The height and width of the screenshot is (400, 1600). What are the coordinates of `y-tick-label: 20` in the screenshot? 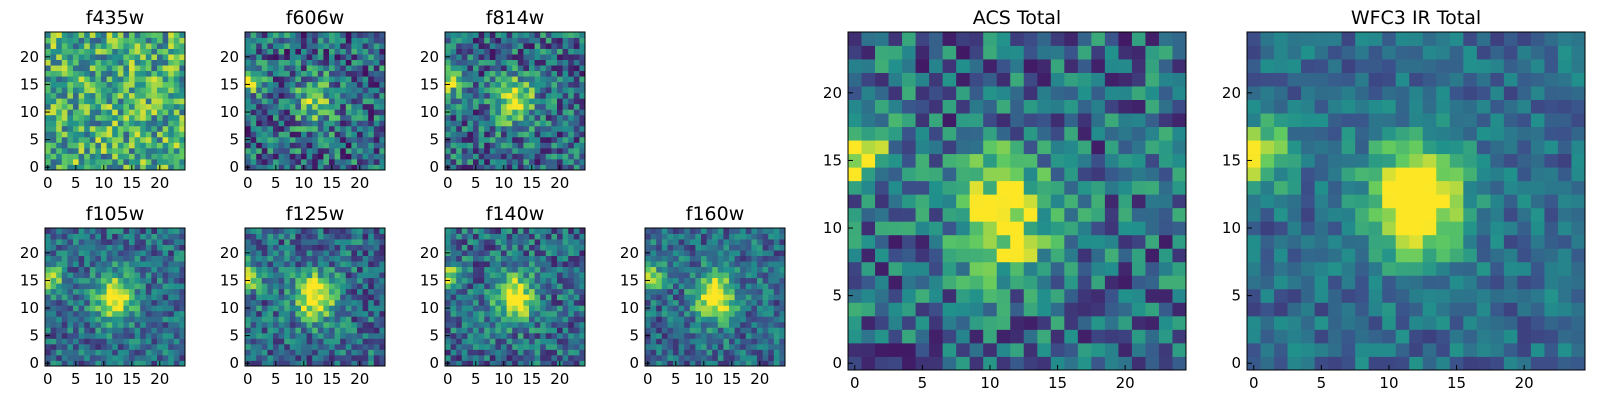 It's located at (29, 57).